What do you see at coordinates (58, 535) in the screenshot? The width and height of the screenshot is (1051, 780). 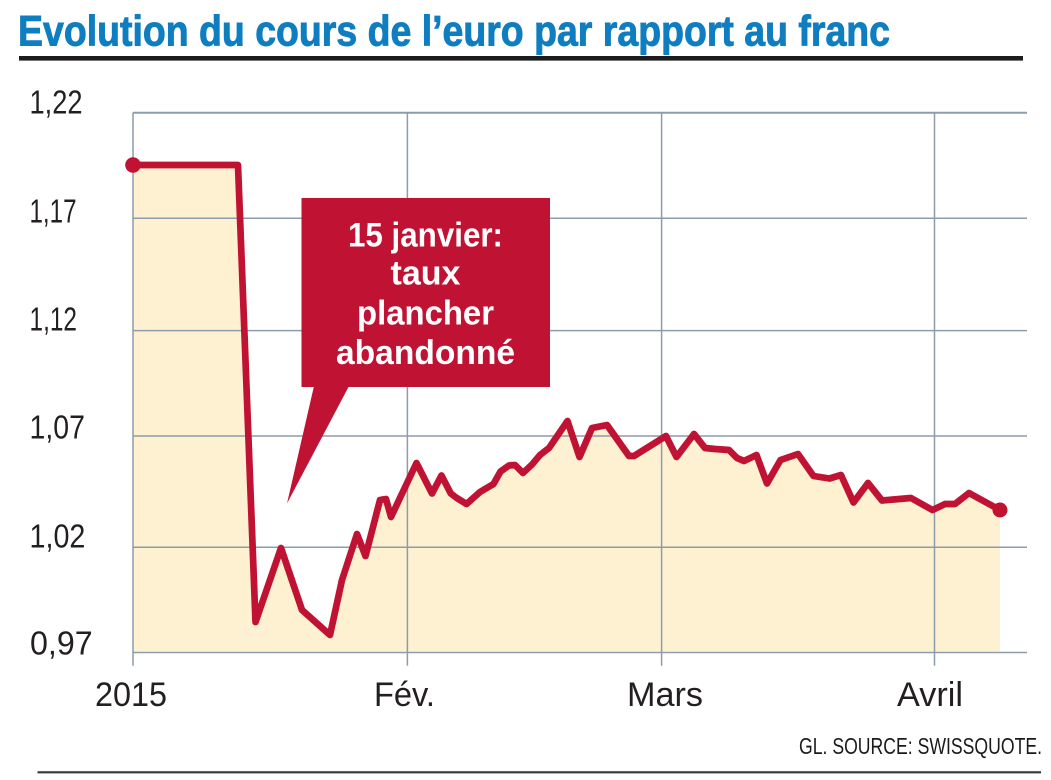 I see `svg-text: 1,02` at bounding box center [58, 535].